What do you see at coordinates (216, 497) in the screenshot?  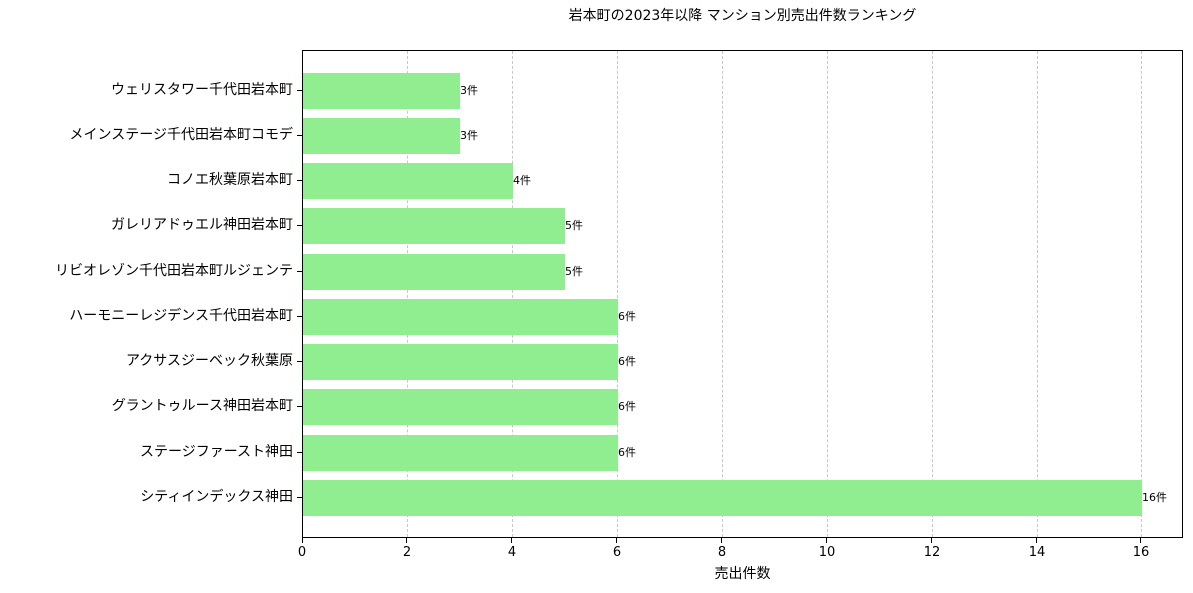 I see `y-tick-label: シティインデックス神田` at bounding box center [216, 497].